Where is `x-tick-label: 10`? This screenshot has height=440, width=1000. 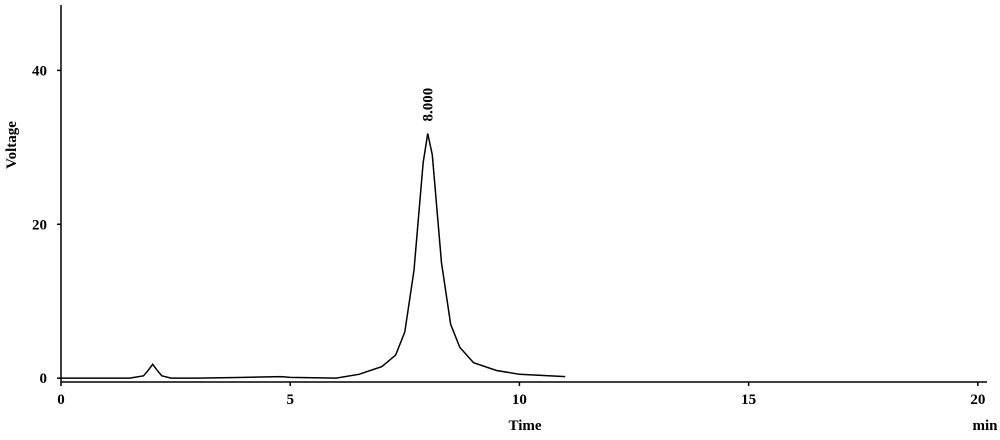
x-tick-label: 10 is located at coordinates (519, 400).